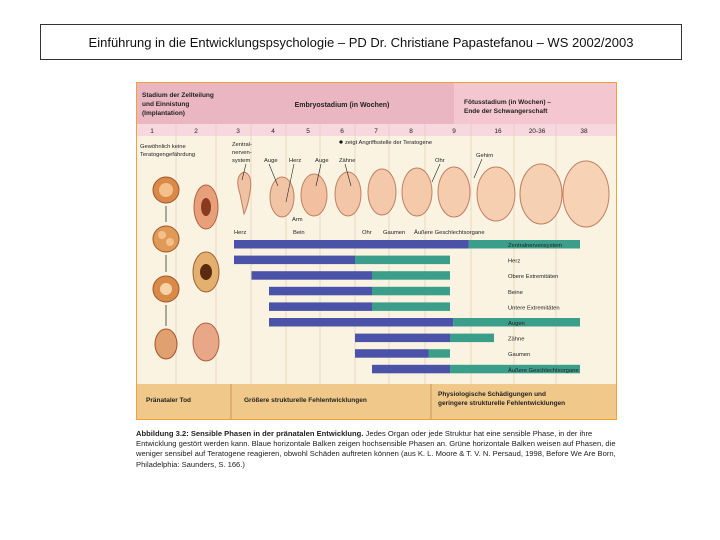 Image resolution: width=720 pixels, height=540 pixels. Describe the element at coordinates (501, 403) in the screenshot. I see `footer-physiological-line2: geringere strukturelle Fehlentwicklungen` at that location.